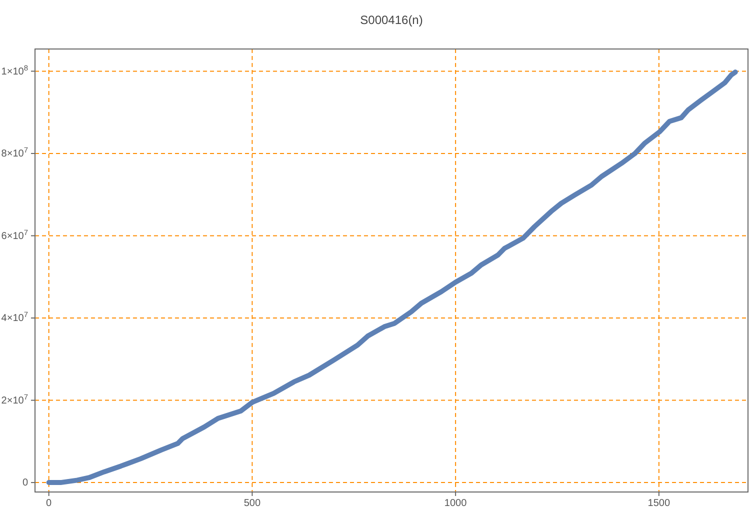 The height and width of the screenshot is (508, 750). I want to click on x-tick-label: 1500, so click(659, 503).